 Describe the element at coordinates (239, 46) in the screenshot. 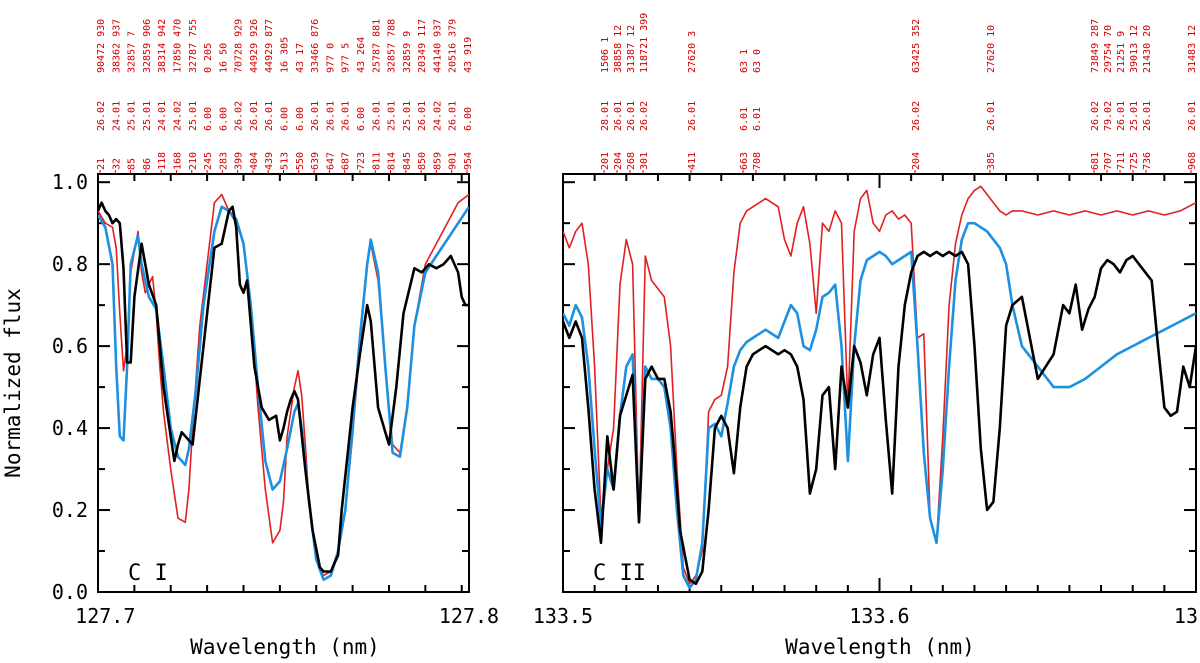

I see `line-id-gf: 70728 929` at that location.